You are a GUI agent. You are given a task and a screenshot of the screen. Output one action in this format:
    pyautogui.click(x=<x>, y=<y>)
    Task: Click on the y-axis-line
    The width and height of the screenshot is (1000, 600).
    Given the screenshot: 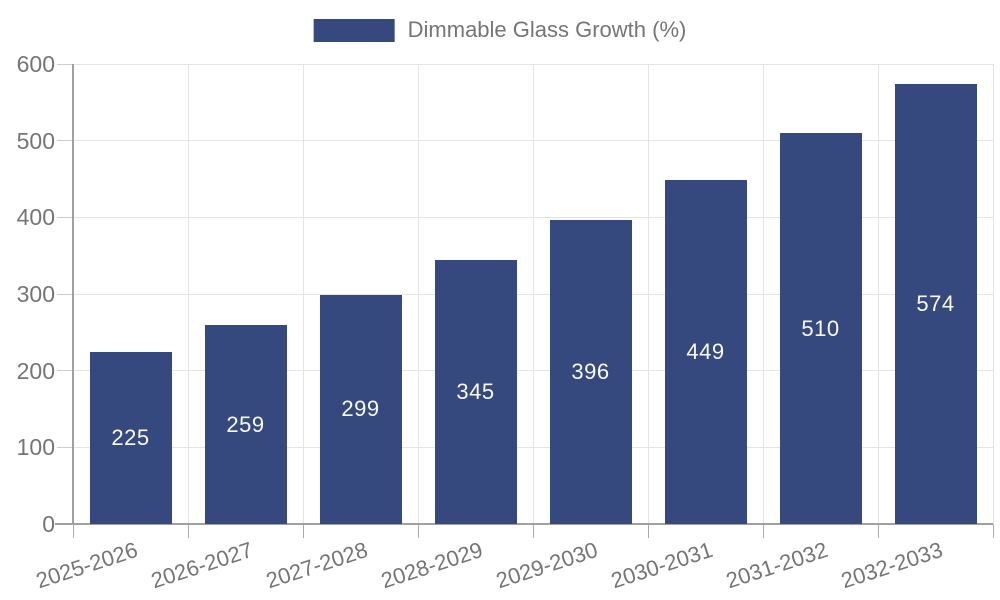 What is the action you would take?
    pyautogui.click(x=73, y=294)
    